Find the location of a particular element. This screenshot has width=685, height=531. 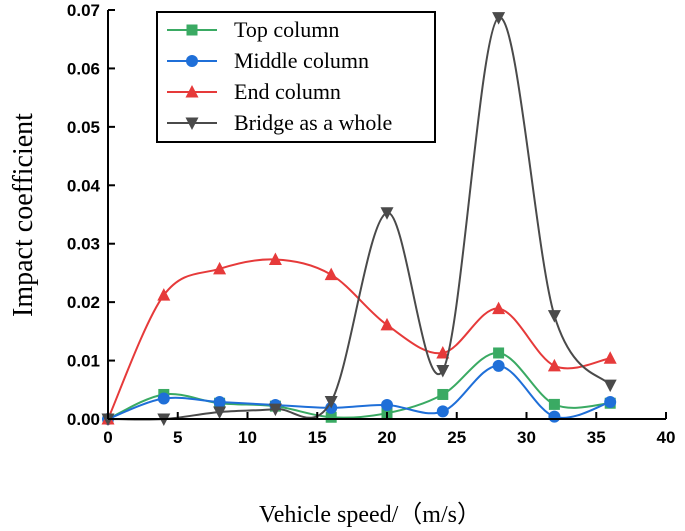

series-top-column is located at coordinates (359, 386).